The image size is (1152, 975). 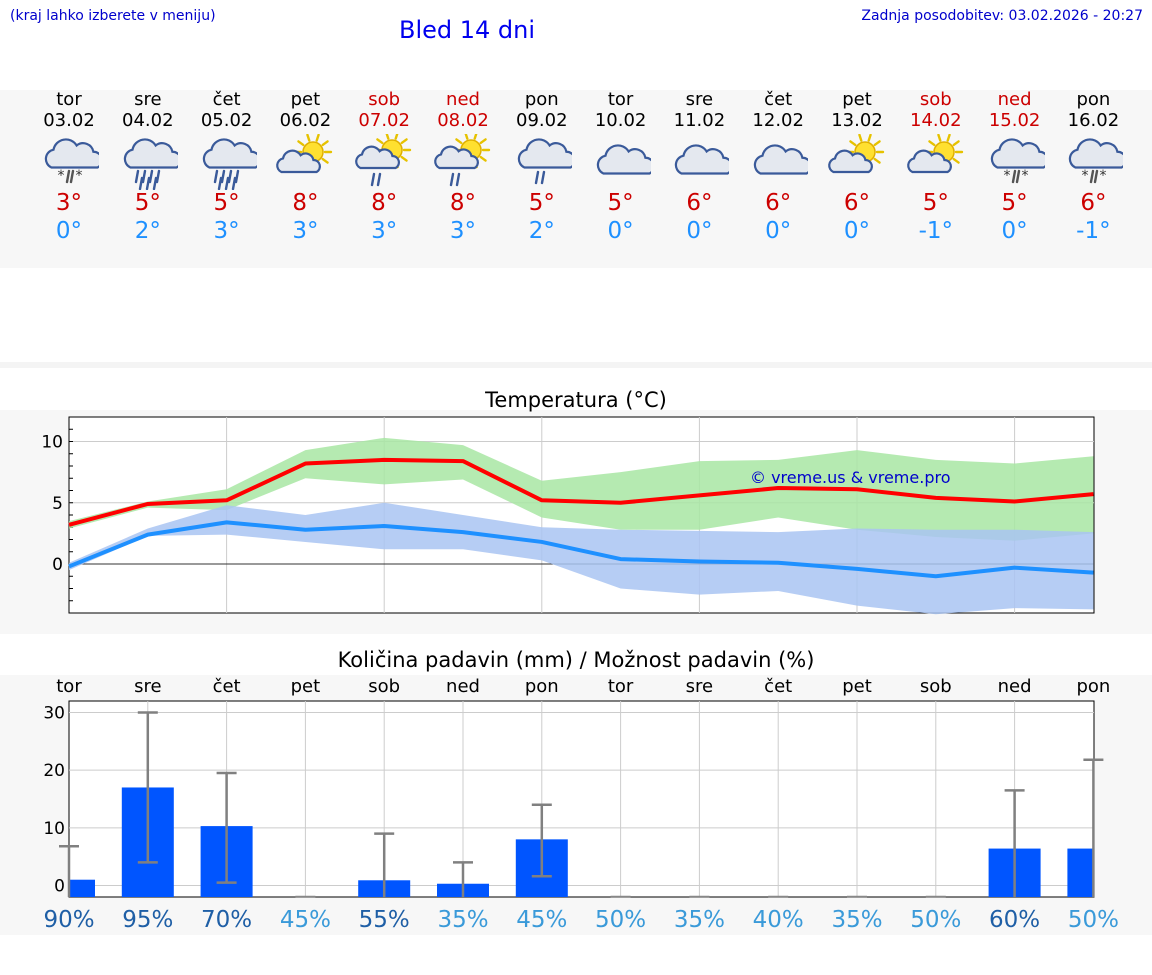 What do you see at coordinates (384, 120) in the screenshot?
I see `day-date: 07.02` at bounding box center [384, 120].